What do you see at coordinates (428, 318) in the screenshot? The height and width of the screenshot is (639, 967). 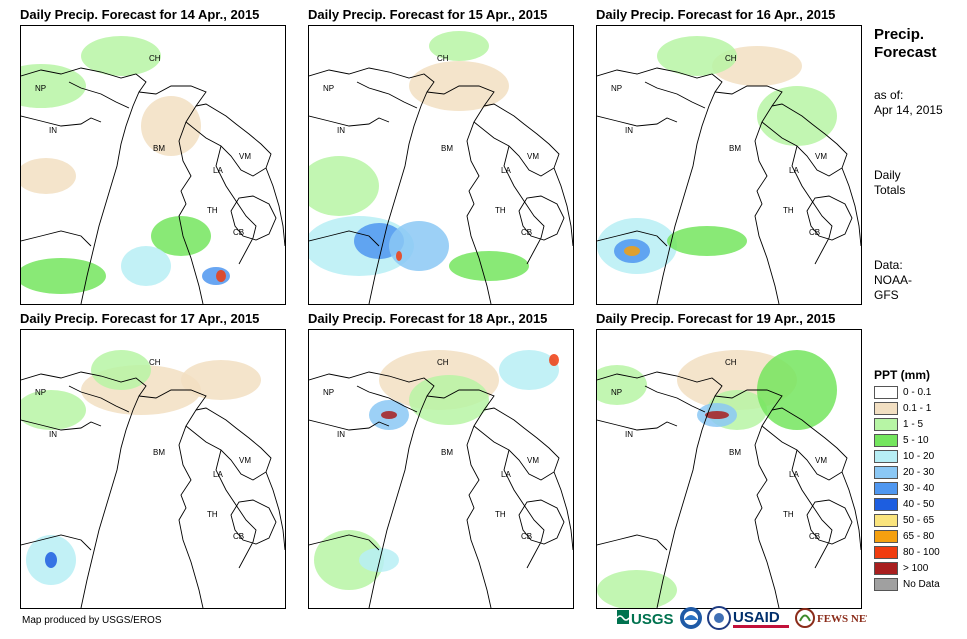 I see `panel-title: Daily Precip. Forecast for 18 Apr., 2015` at bounding box center [428, 318].